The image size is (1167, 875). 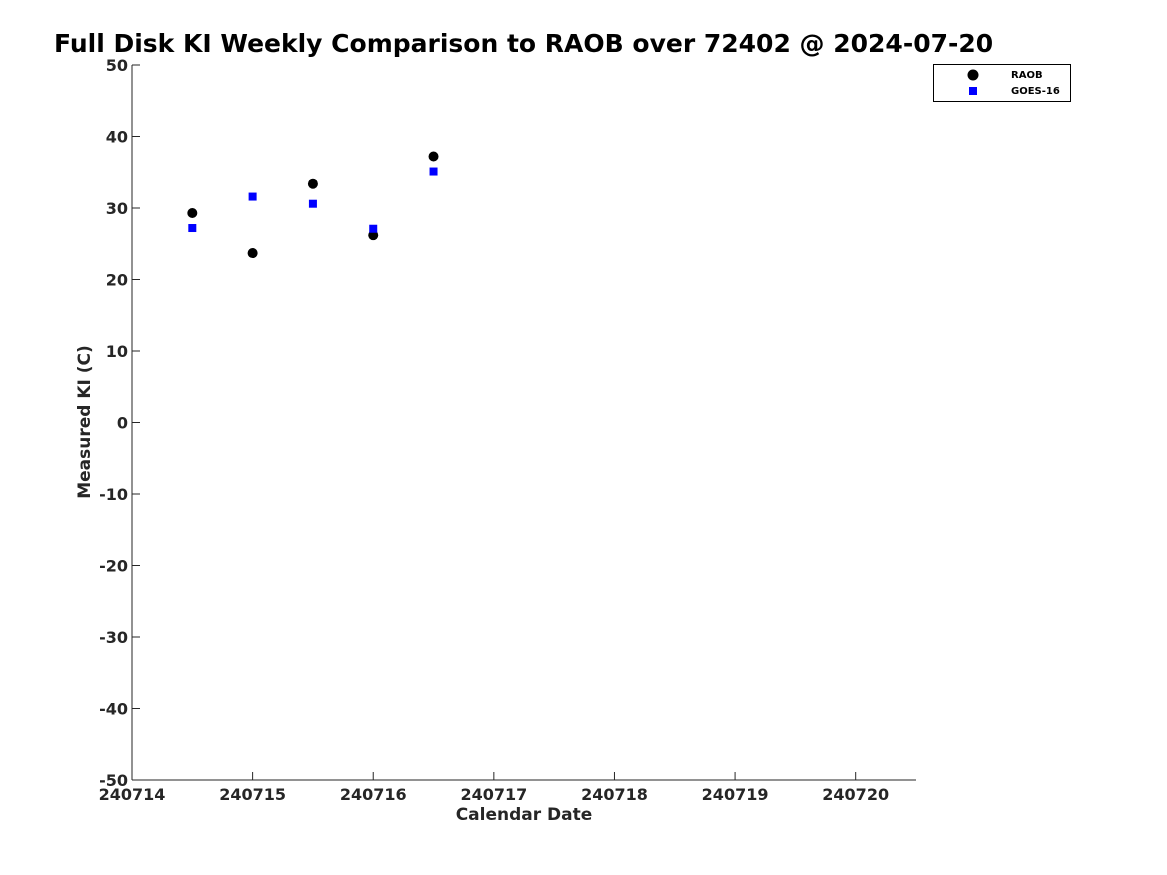 I want to click on y-tick-label: 20, so click(x=117, y=280).